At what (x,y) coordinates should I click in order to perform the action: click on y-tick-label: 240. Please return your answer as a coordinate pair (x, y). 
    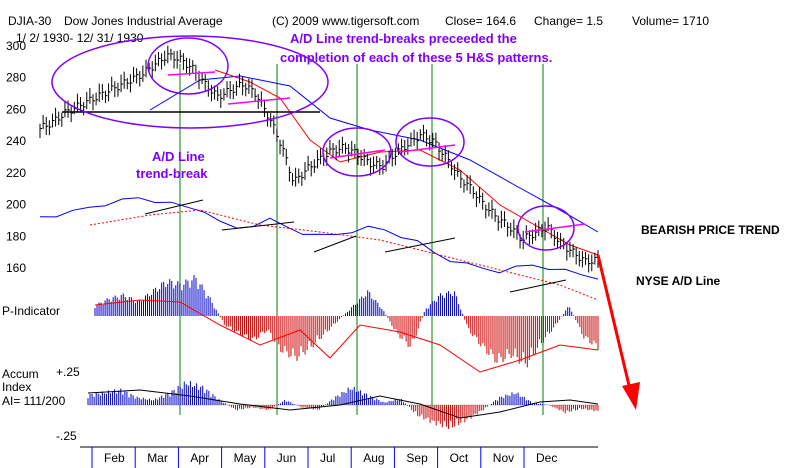
    Looking at the image, I should click on (16, 141).